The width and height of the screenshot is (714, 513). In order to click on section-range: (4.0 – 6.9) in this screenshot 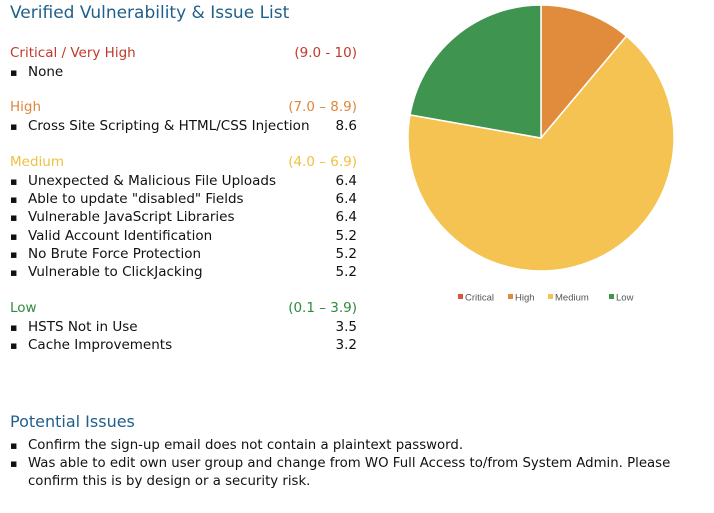, I will do `click(322, 162)`.